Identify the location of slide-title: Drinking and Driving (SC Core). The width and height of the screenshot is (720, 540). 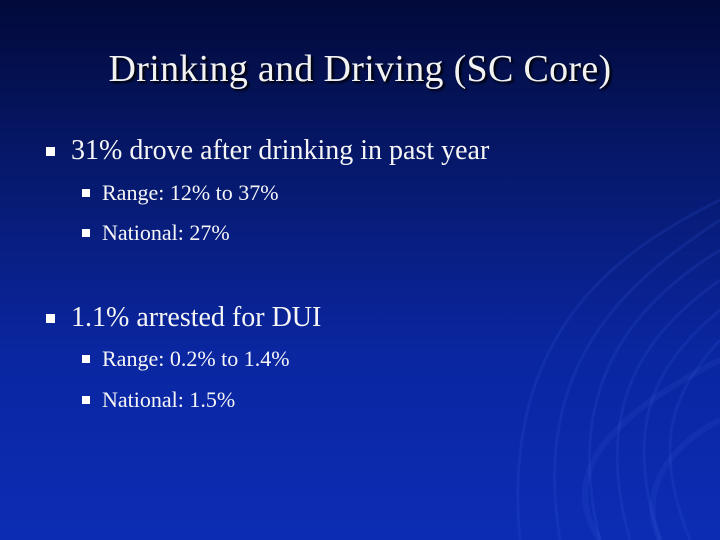
(360, 69).